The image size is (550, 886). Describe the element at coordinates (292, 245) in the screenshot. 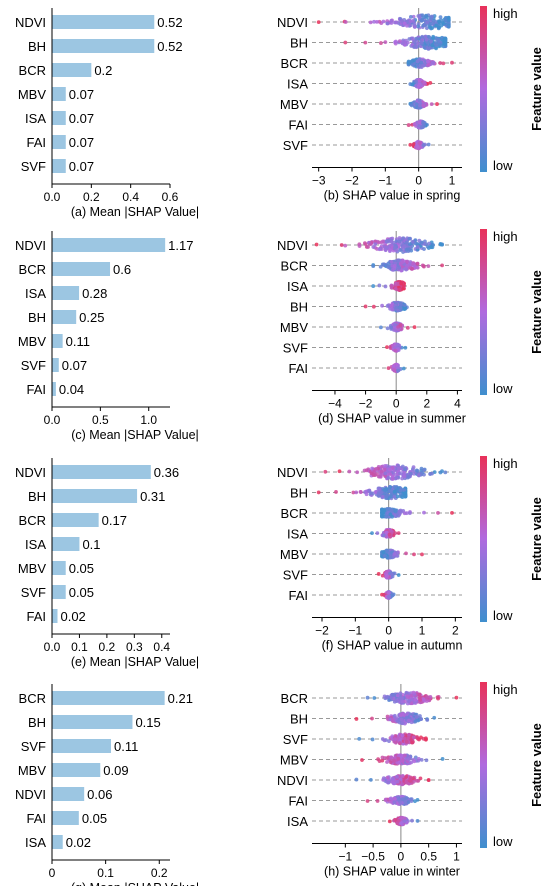

I see `feature-label: NDVI` at that location.